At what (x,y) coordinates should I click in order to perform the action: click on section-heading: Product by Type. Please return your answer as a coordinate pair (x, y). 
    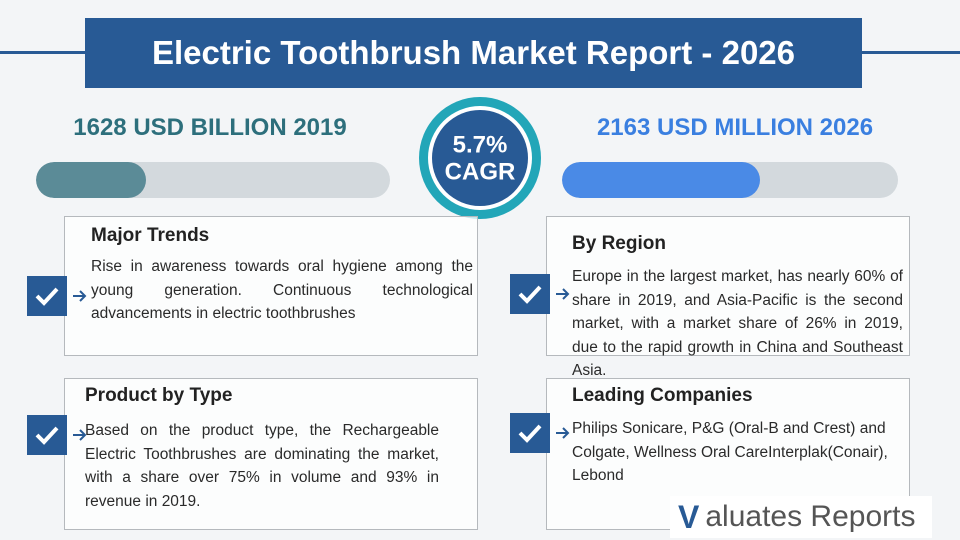
    Looking at the image, I should click on (159, 395).